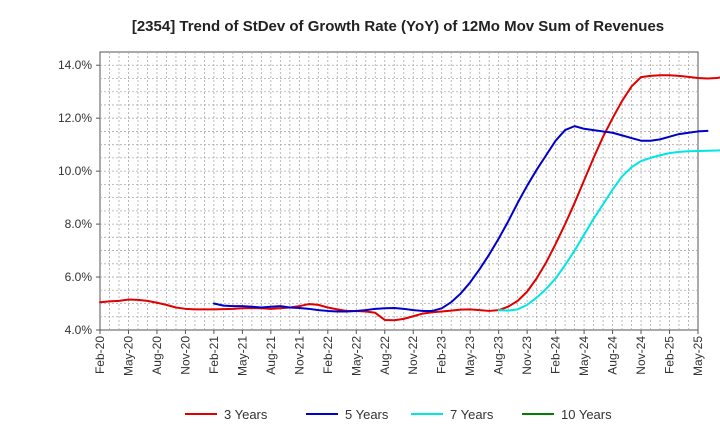  Describe the element at coordinates (367, 414) in the screenshot. I see `legend-label: 5 Years` at that location.